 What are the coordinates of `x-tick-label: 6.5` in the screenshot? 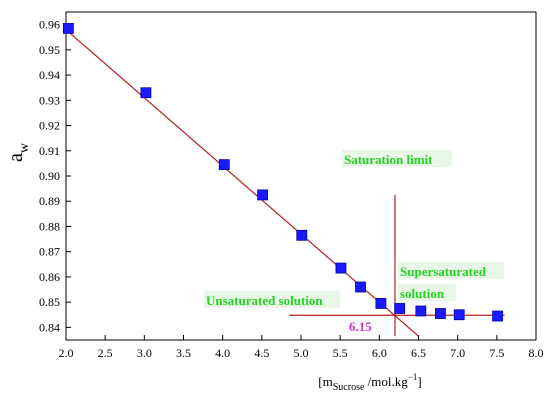 It's located at (418, 353).